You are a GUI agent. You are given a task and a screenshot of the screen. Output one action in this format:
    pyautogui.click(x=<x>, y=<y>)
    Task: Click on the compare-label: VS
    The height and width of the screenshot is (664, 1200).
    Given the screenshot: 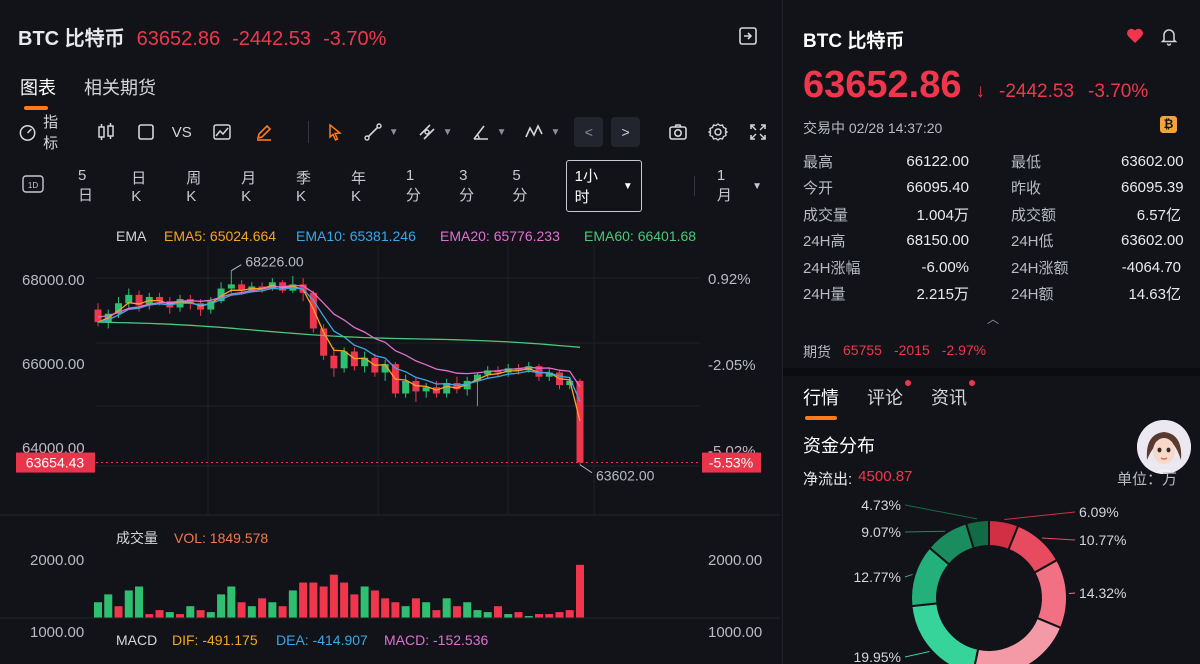 What is the action you would take?
    pyautogui.click(x=181, y=132)
    